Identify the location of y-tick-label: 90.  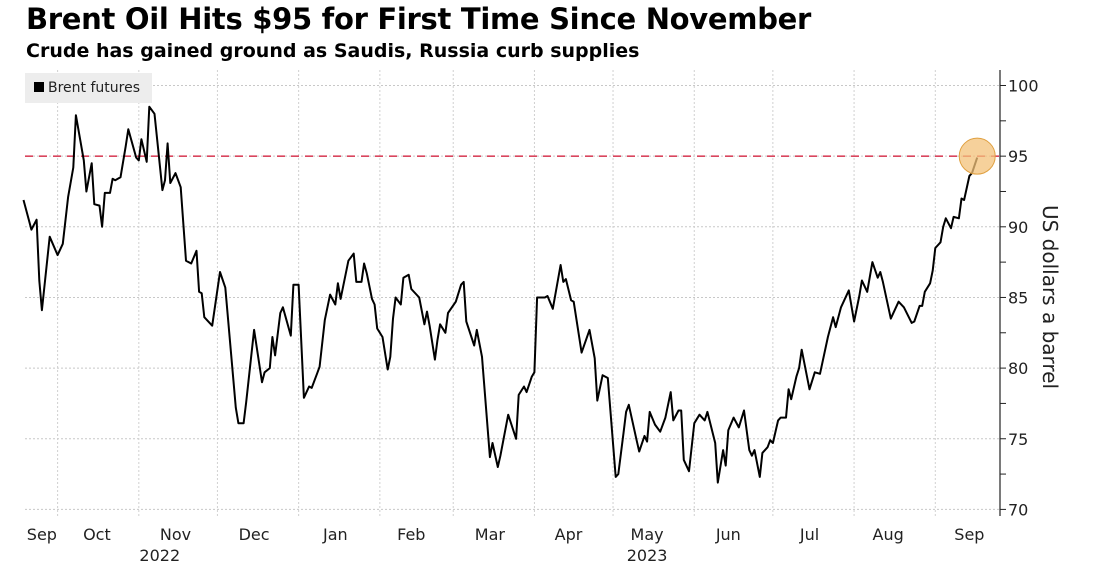
(1018, 227).